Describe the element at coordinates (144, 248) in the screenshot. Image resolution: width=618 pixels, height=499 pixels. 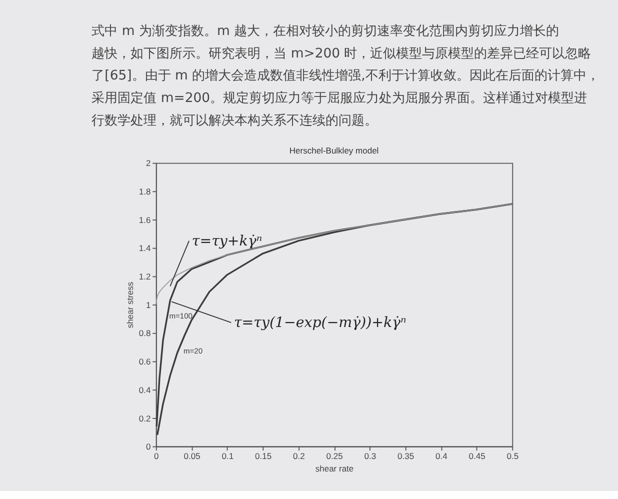
I see `y-tick-label: 1.4` at that location.